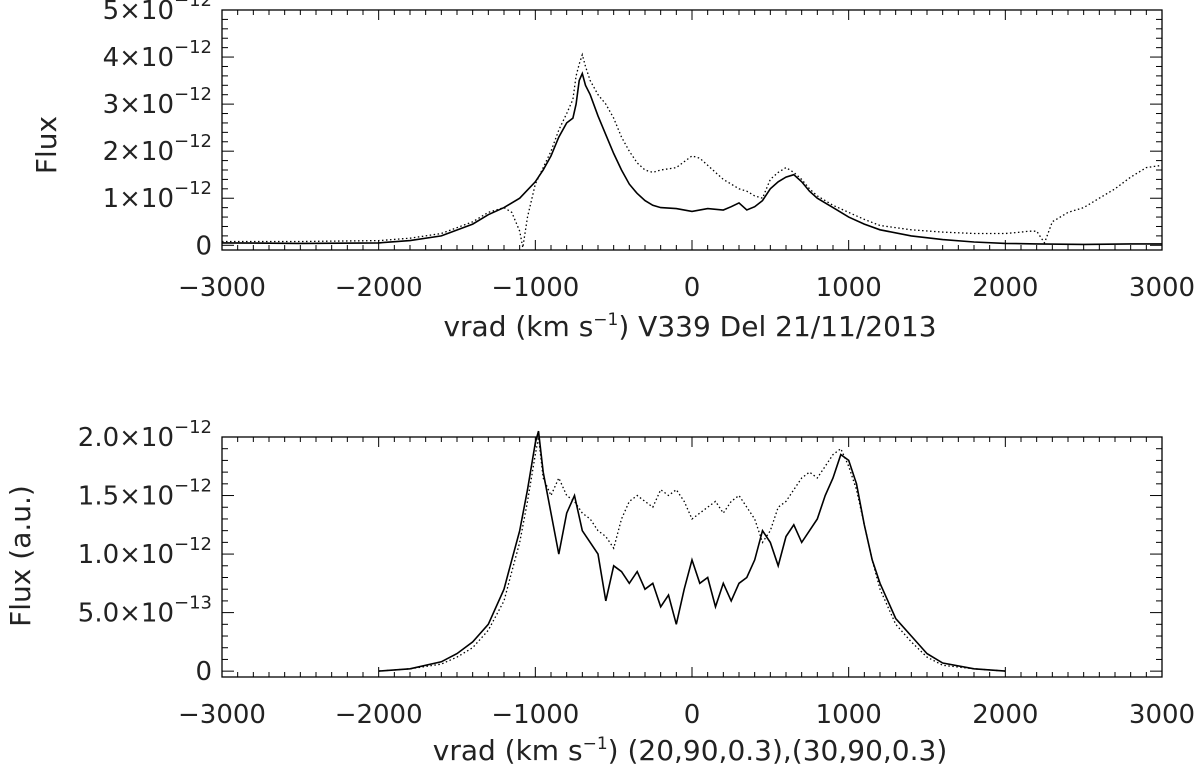 This screenshot has height=772, width=1200. What do you see at coordinates (222, 288) in the screenshot?
I see `top-x-tick-label: −3000` at bounding box center [222, 288].